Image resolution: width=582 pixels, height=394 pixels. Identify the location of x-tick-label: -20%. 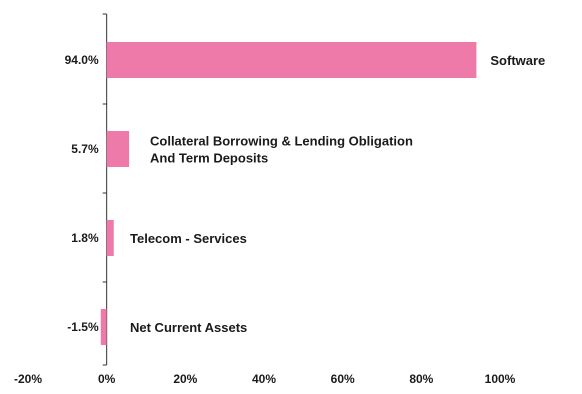
(28, 379).